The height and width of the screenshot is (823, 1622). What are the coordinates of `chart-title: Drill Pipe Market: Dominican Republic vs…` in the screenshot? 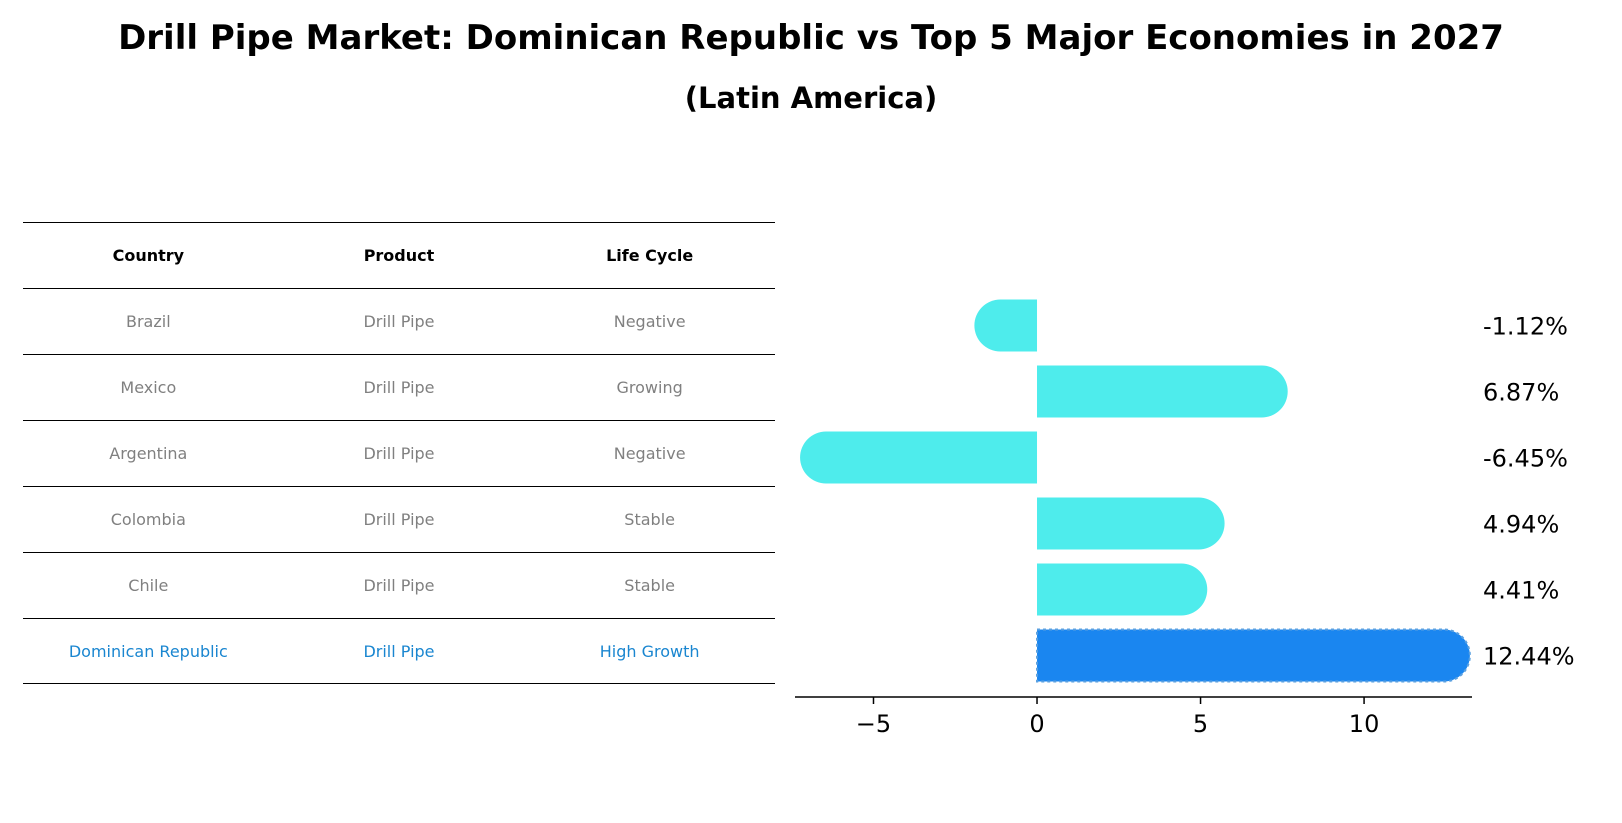 It's located at (811, 38).